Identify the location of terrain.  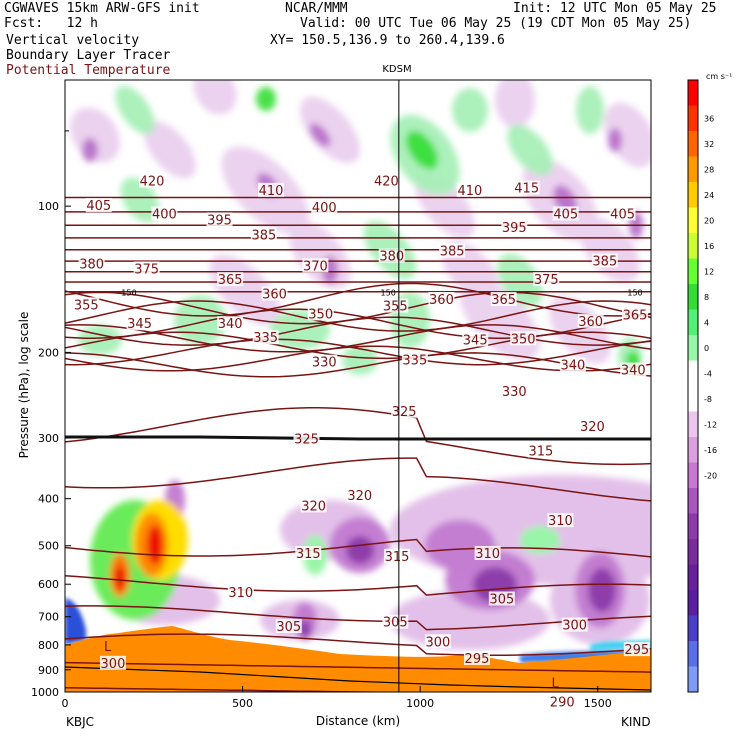
(358, 659).